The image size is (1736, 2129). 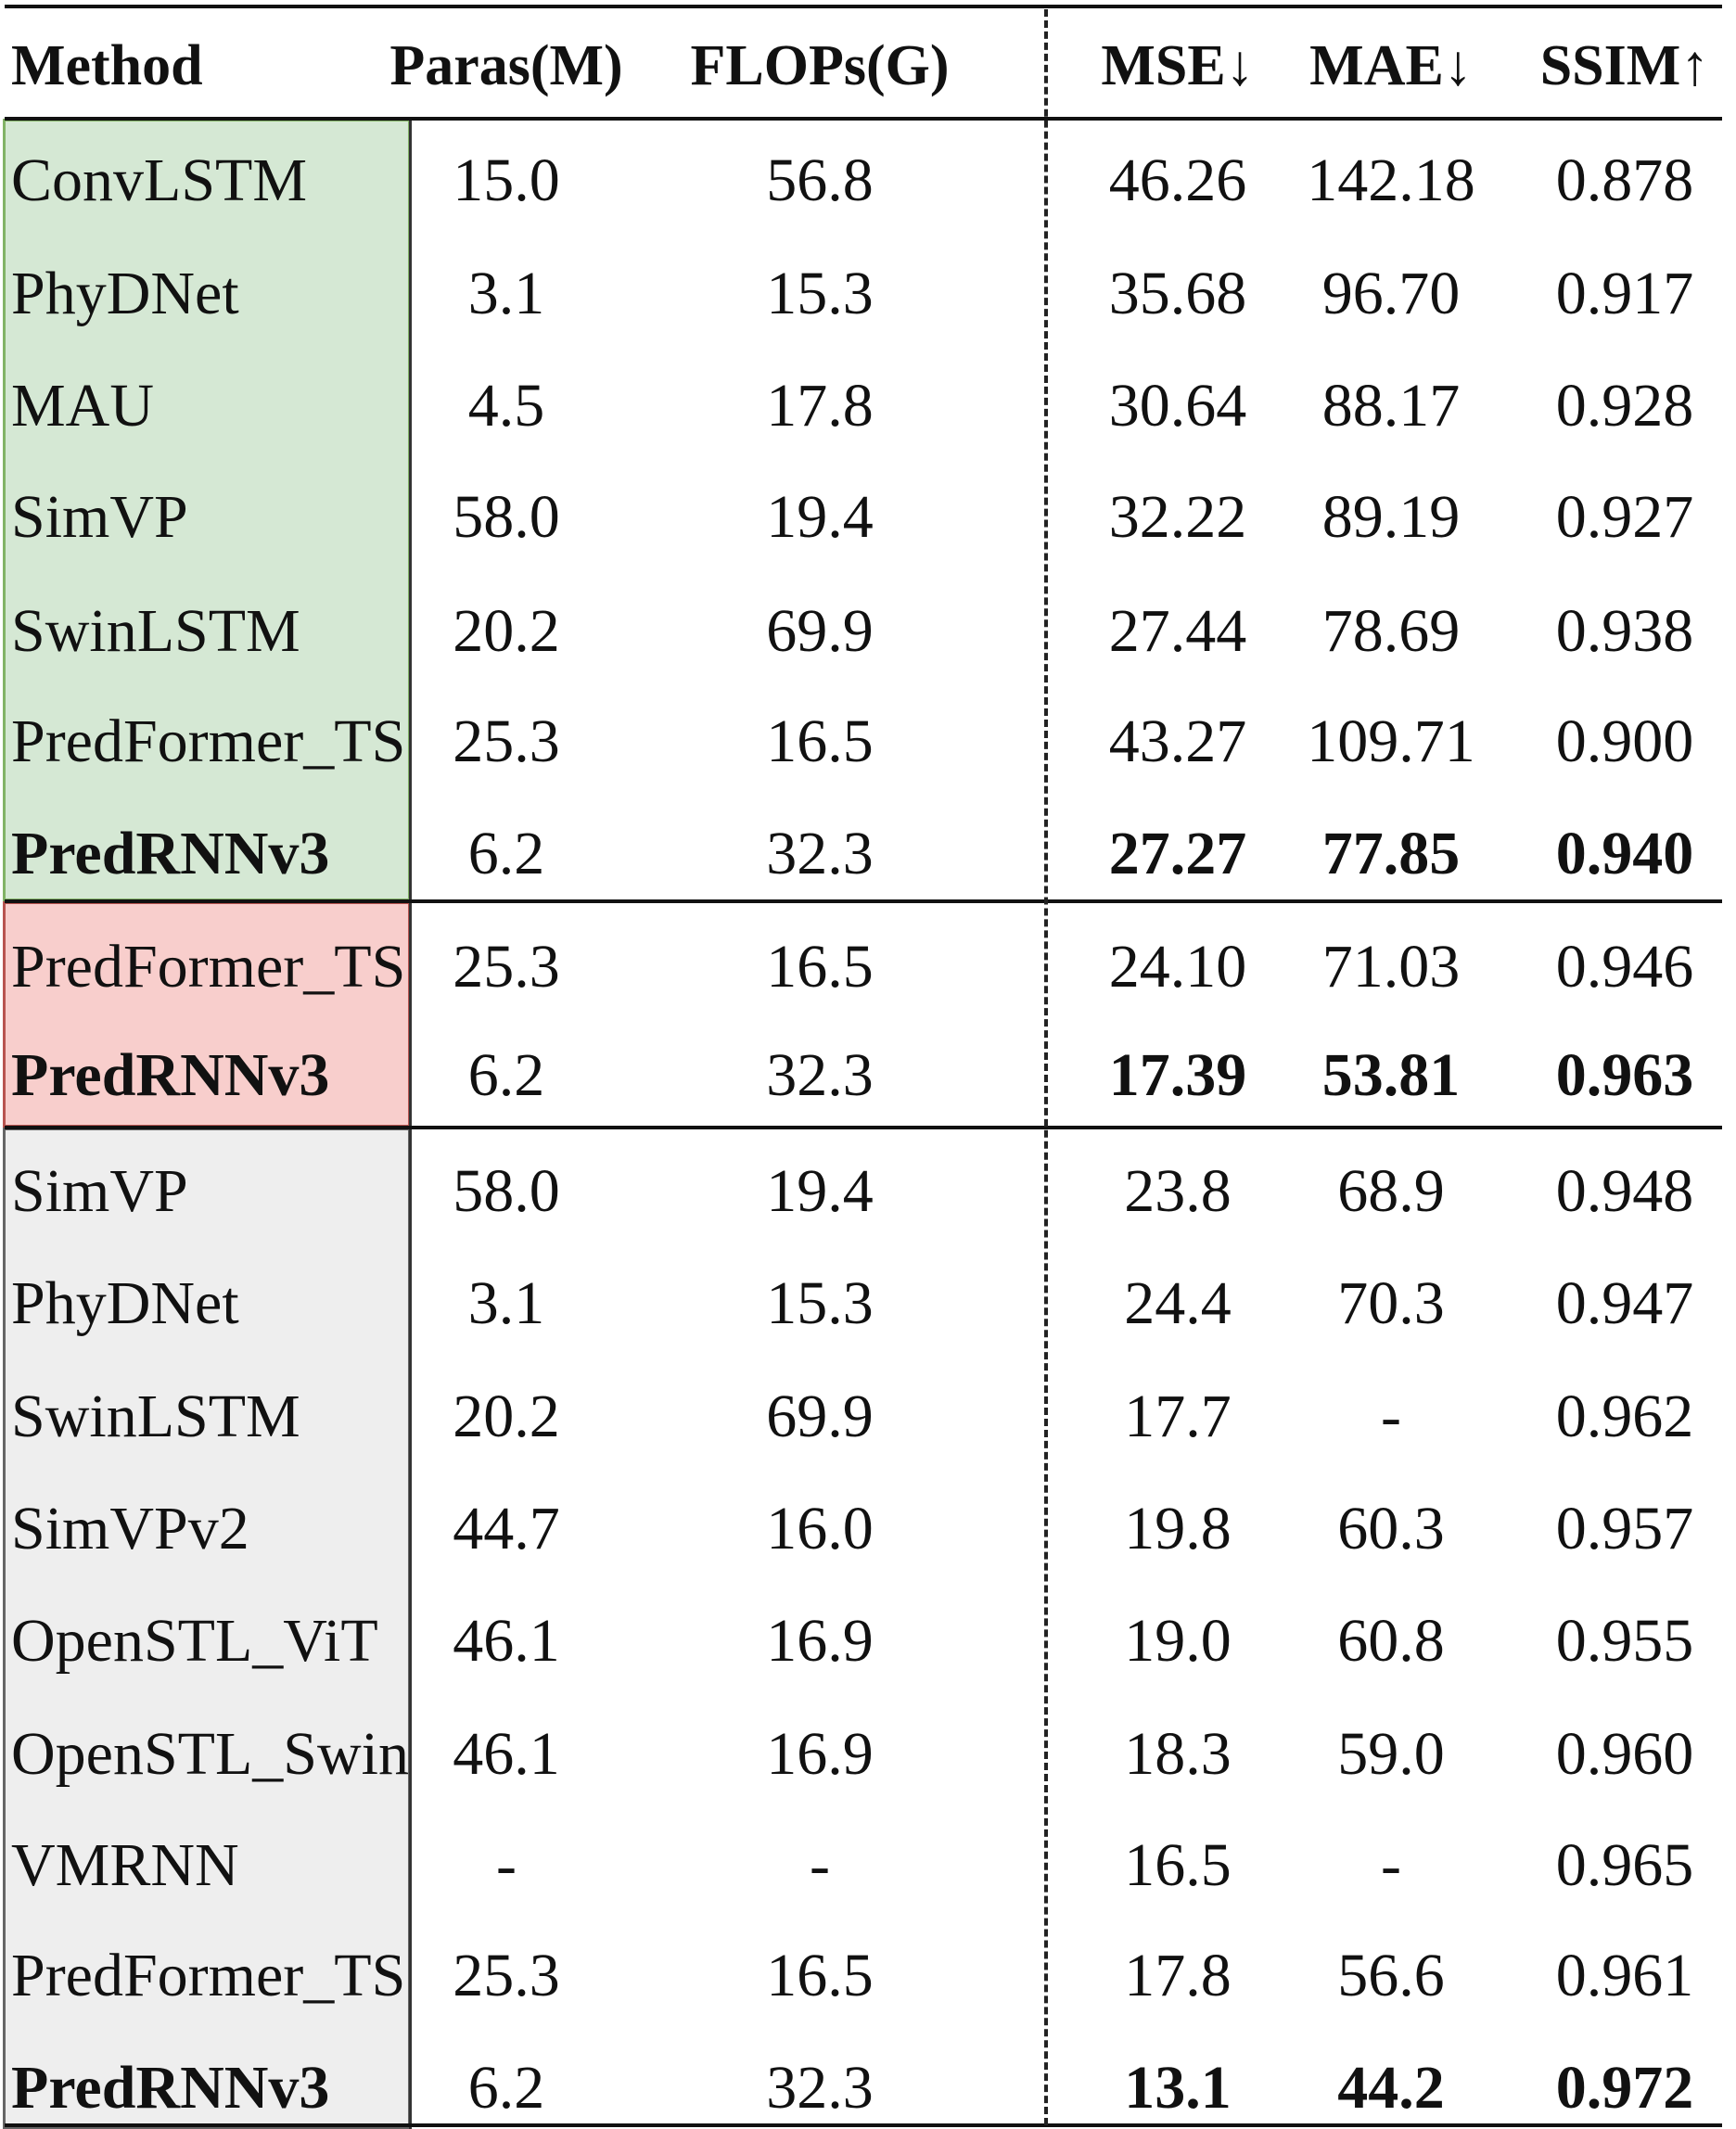 I want to click on header-ssim: SSIM↑, so click(x=1625, y=66).